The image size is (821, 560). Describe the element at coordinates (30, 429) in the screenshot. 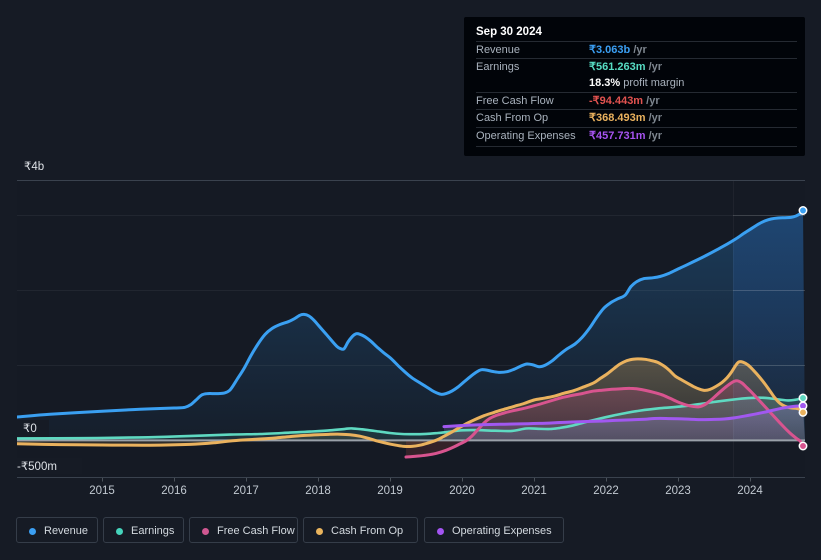

I see `svg-text: ₹0` at that location.